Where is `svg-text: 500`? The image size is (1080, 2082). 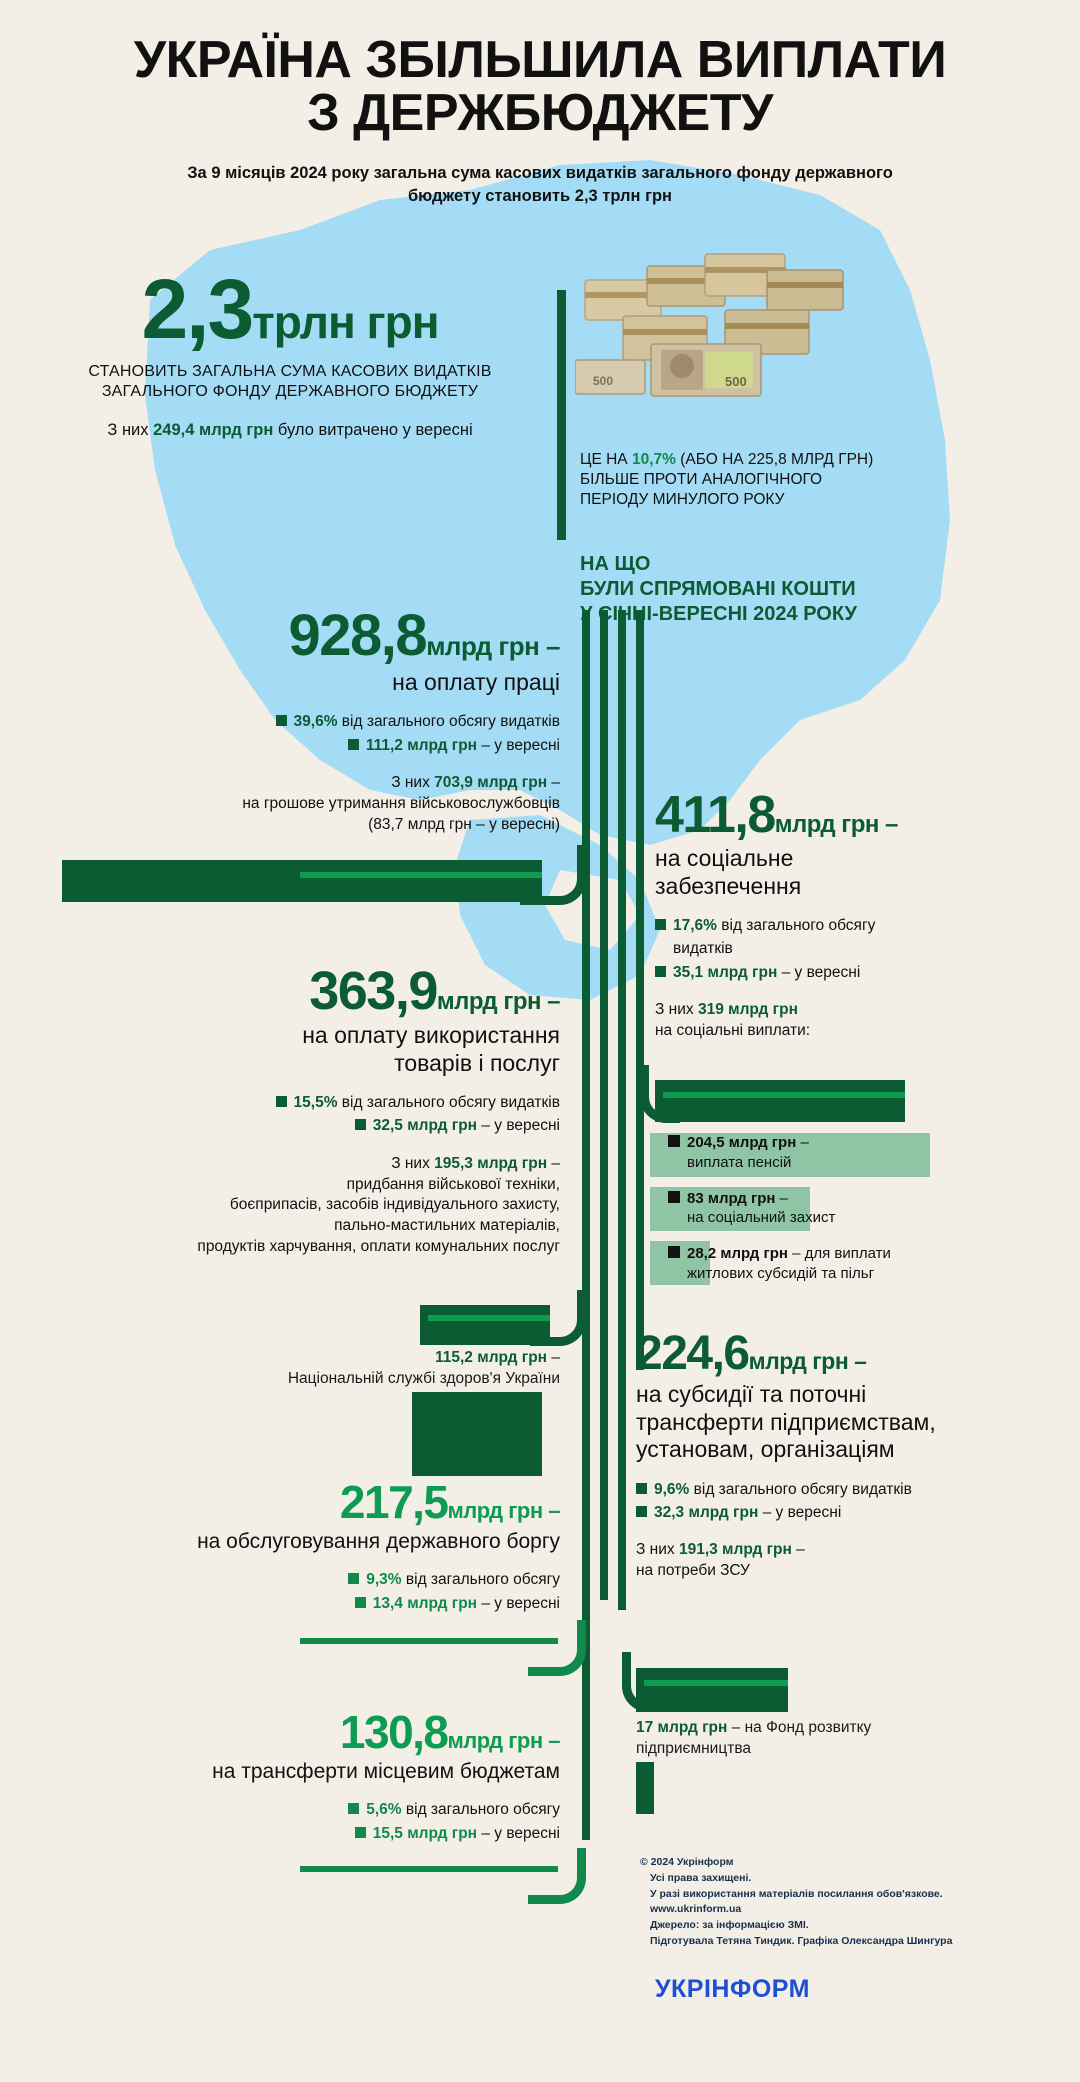 svg-text: 500 is located at coordinates (736, 381).